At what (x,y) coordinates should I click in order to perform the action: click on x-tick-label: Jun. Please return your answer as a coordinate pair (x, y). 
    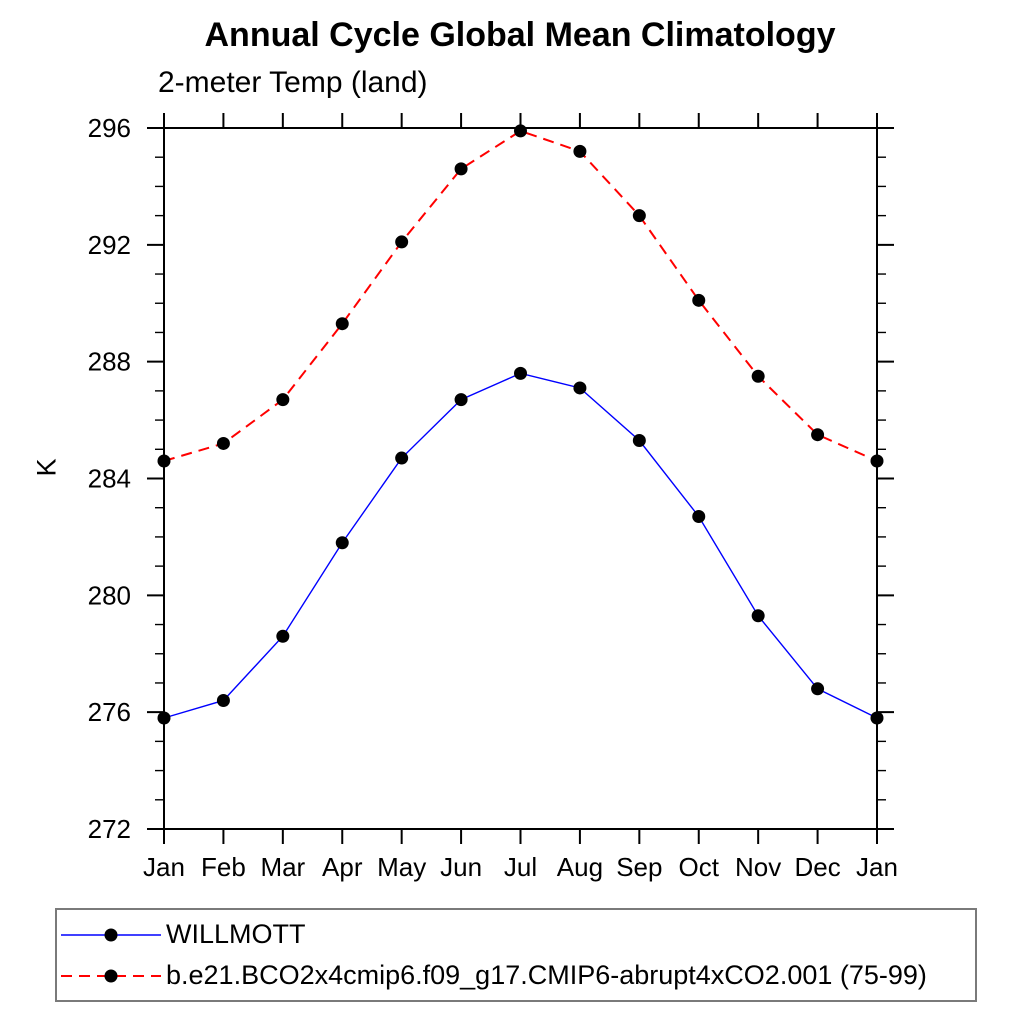
    Looking at the image, I should click on (461, 867).